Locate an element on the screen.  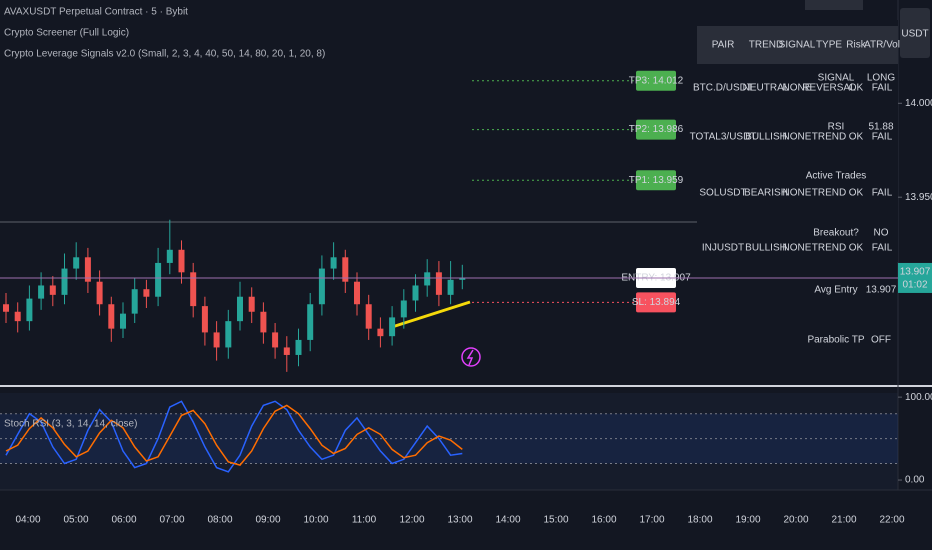
table-cell: NEUTRAL is located at coordinates (766, 88).